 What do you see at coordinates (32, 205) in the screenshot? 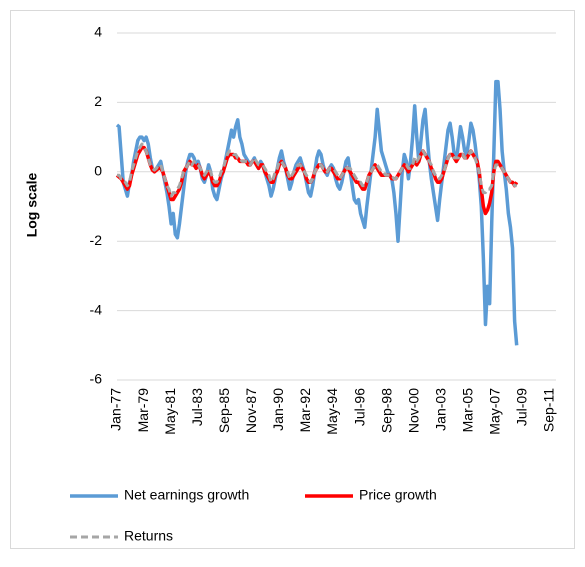
I see `y-axis-label: Log scale` at bounding box center [32, 205].